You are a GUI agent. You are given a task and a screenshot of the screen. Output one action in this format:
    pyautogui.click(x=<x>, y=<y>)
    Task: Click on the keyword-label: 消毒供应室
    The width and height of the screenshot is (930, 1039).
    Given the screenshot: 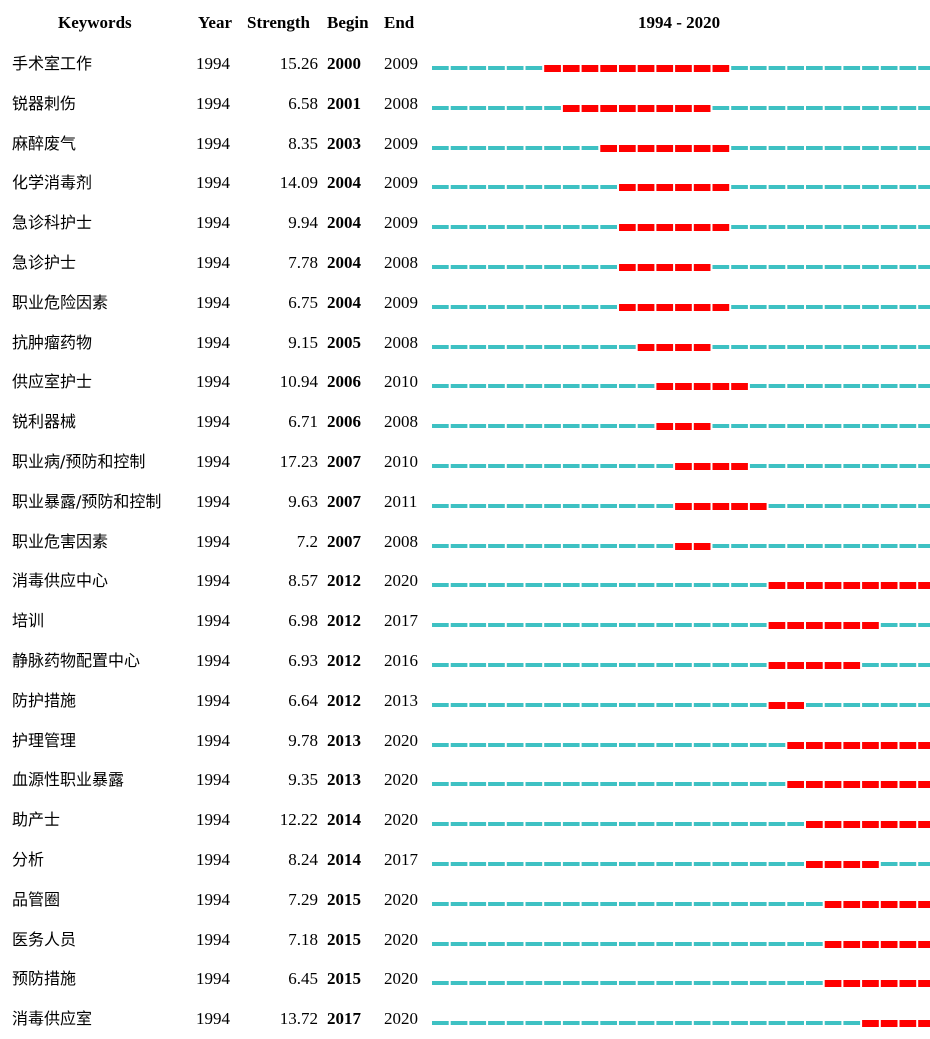 What is the action you would take?
    pyautogui.click(x=52, y=1019)
    